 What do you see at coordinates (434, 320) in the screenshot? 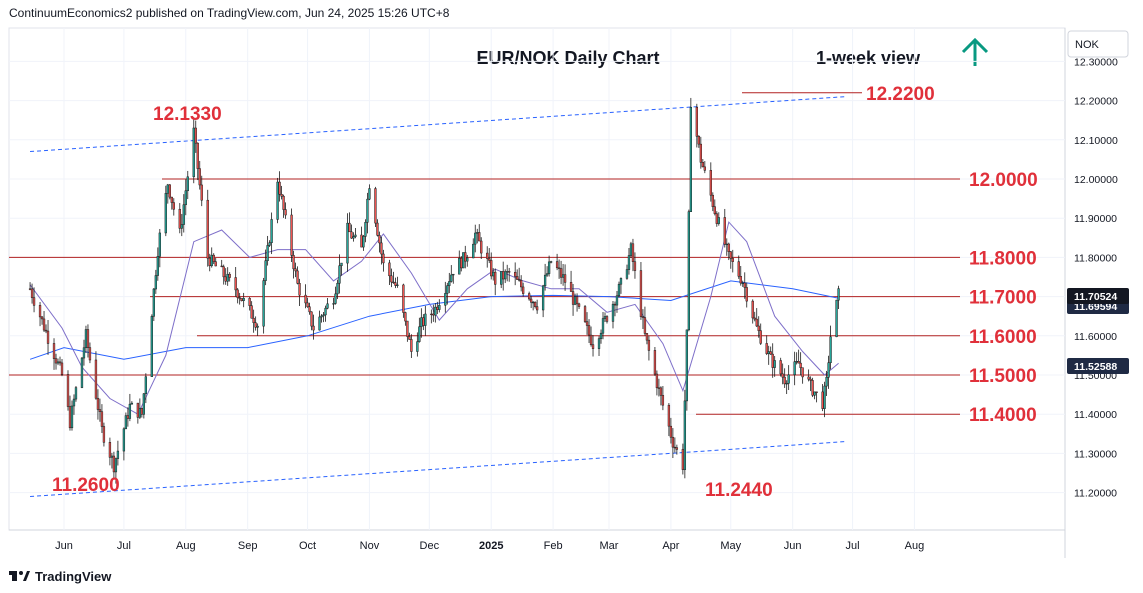
I see `moving-average-long` at bounding box center [434, 320].